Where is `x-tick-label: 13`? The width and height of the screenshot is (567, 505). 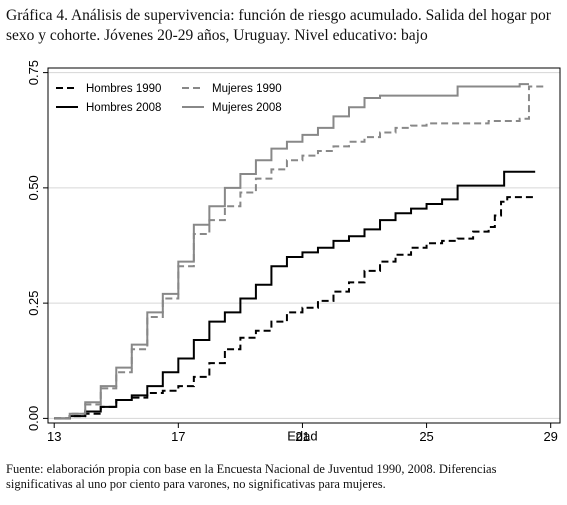
x-tick-label: 13 is located at coordinates (54, 436).